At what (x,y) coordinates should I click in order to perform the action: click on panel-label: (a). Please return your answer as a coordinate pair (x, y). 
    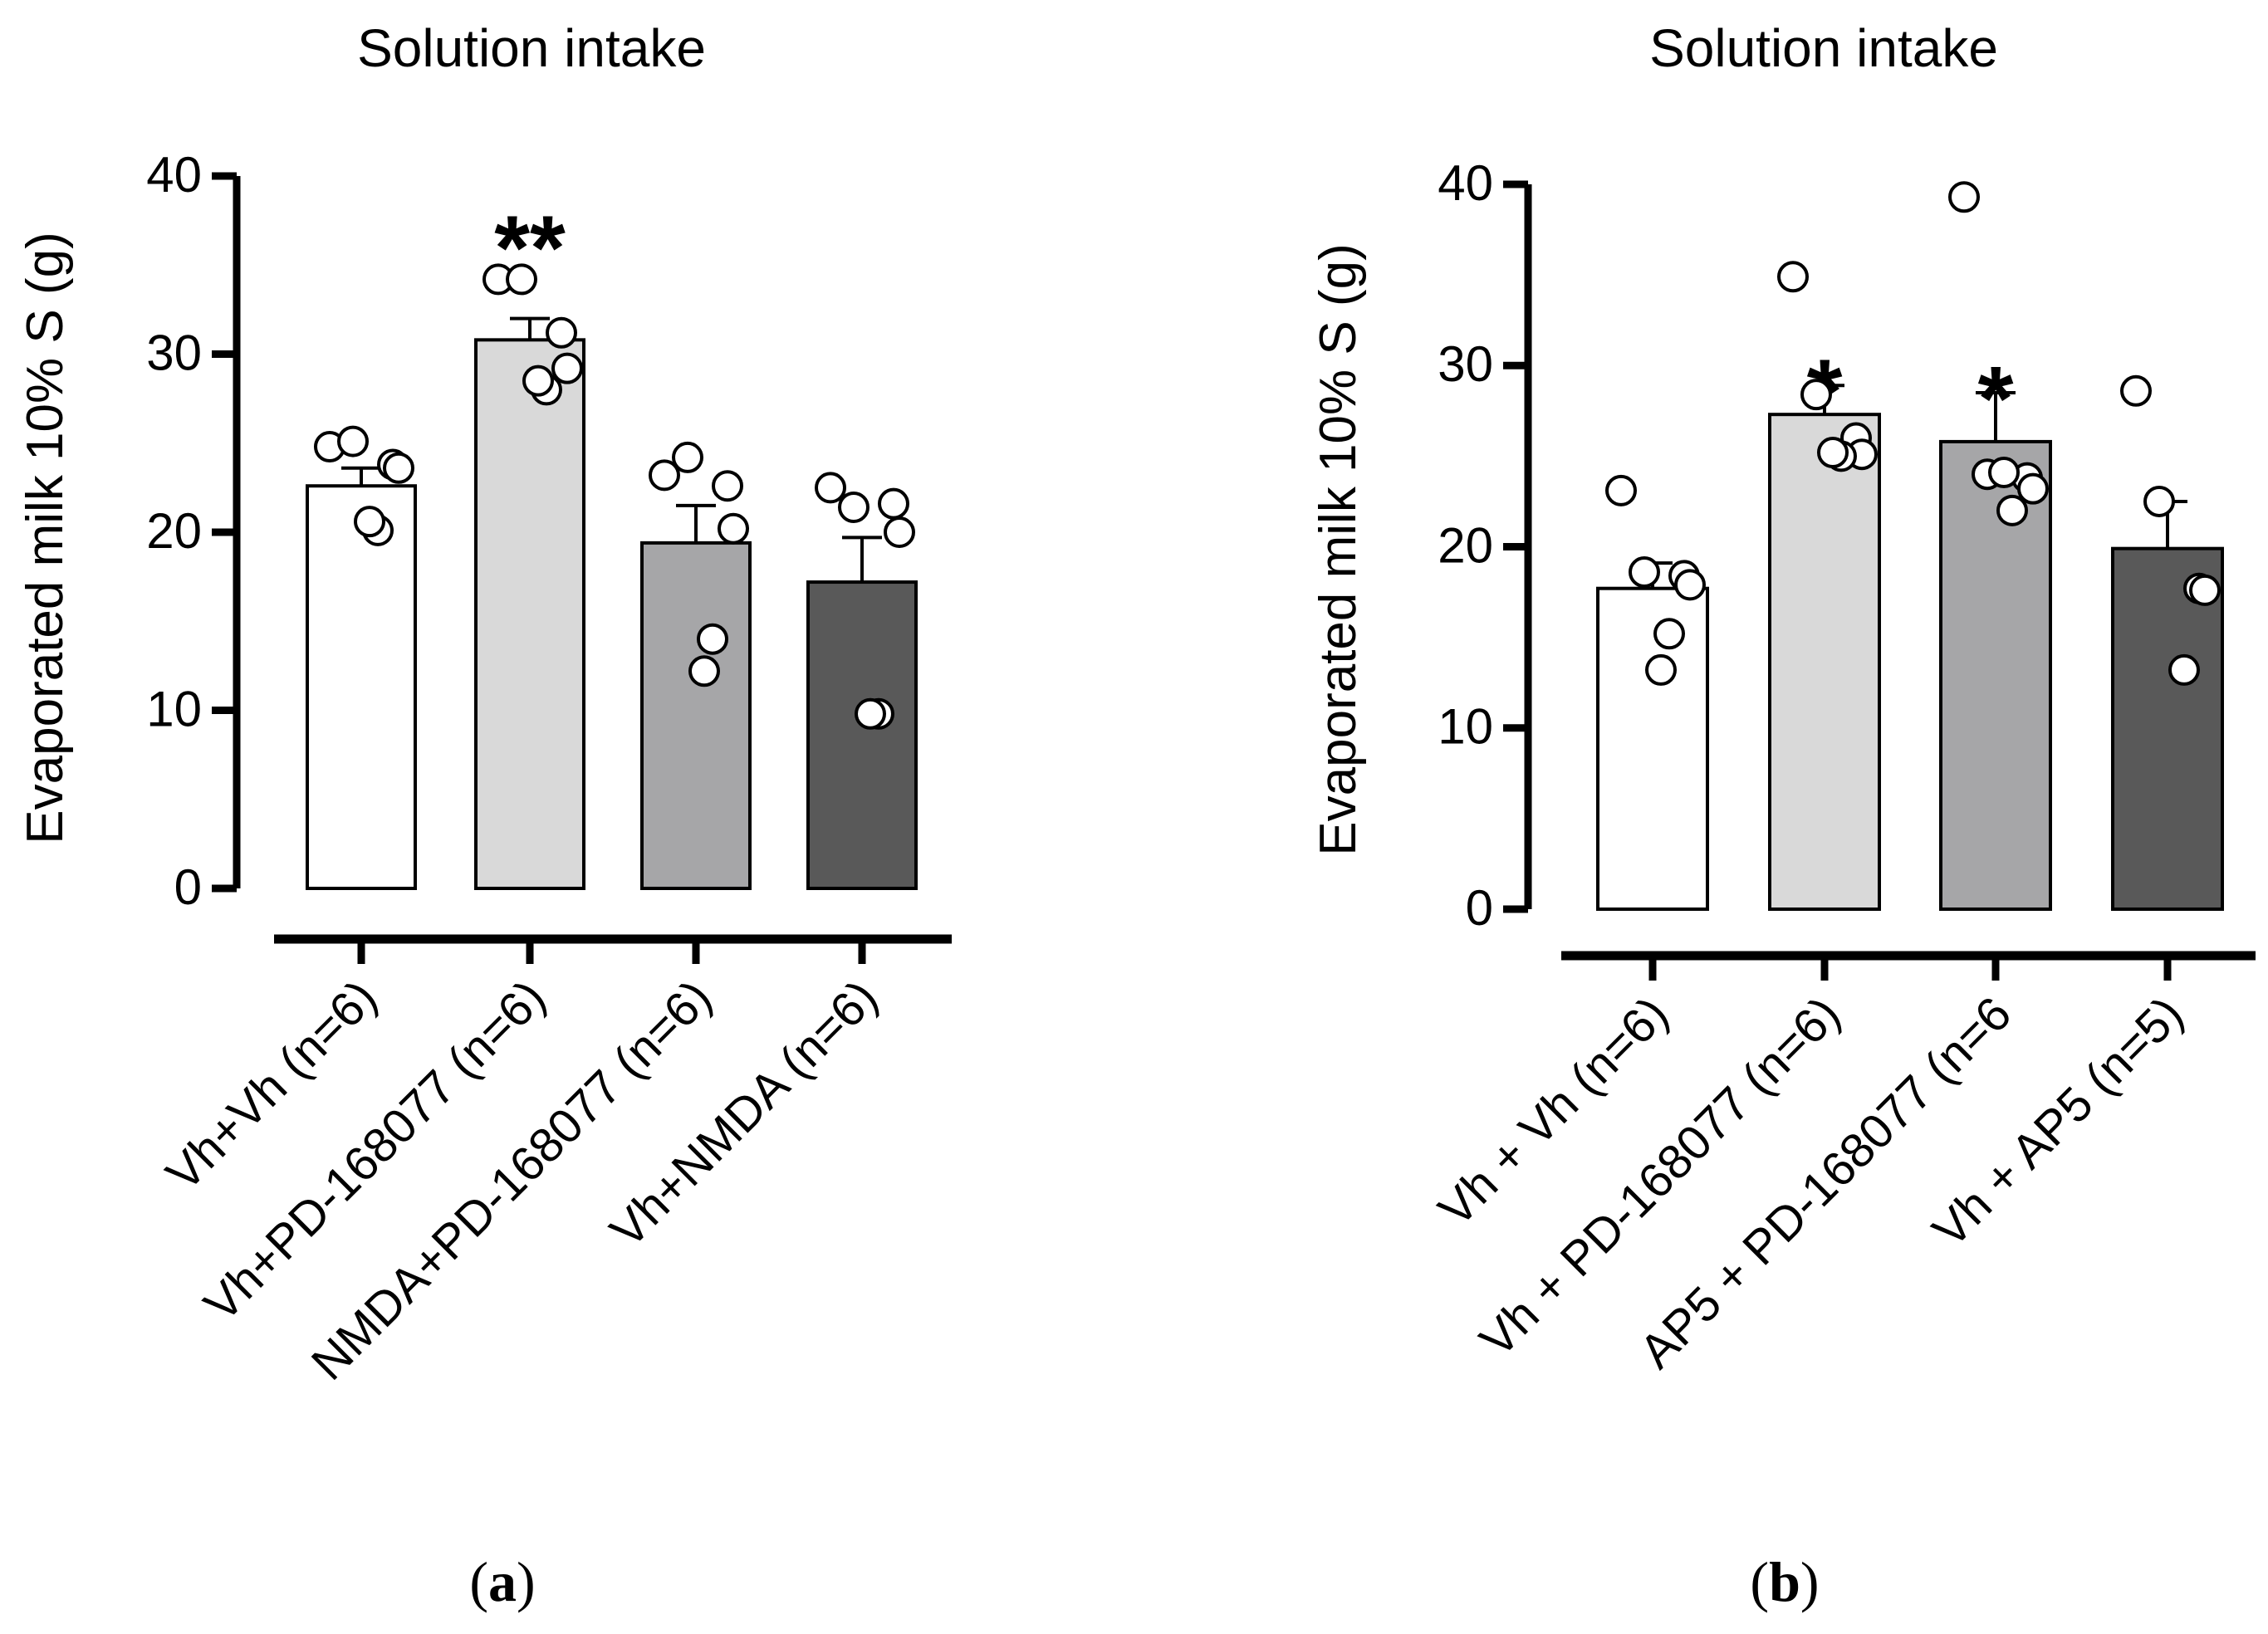
    Looking at the image, I should click on (502, 1581).